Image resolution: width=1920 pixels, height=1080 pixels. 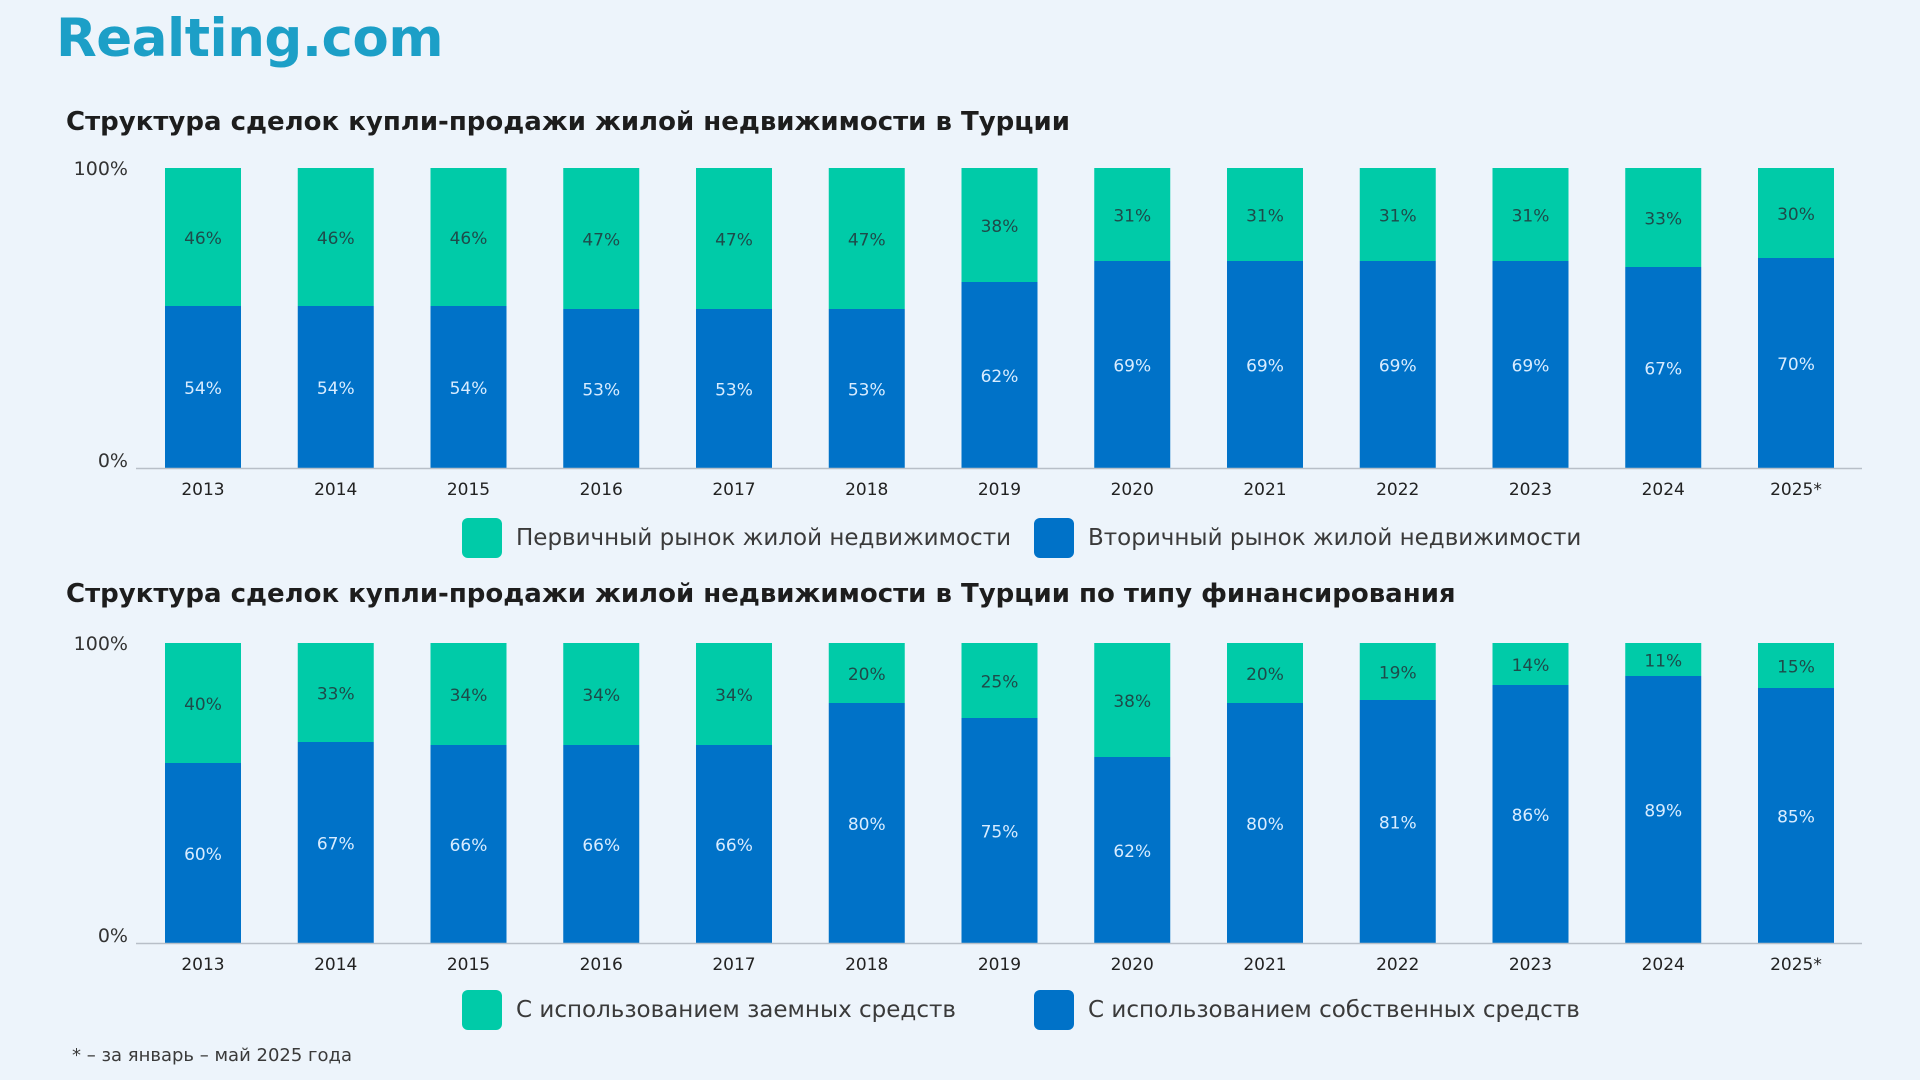 What do you see at coordinates (1264, 965) in the screenshot?
I see `x-tick-label-2021: 2021` at bounding box center [1264, 965].